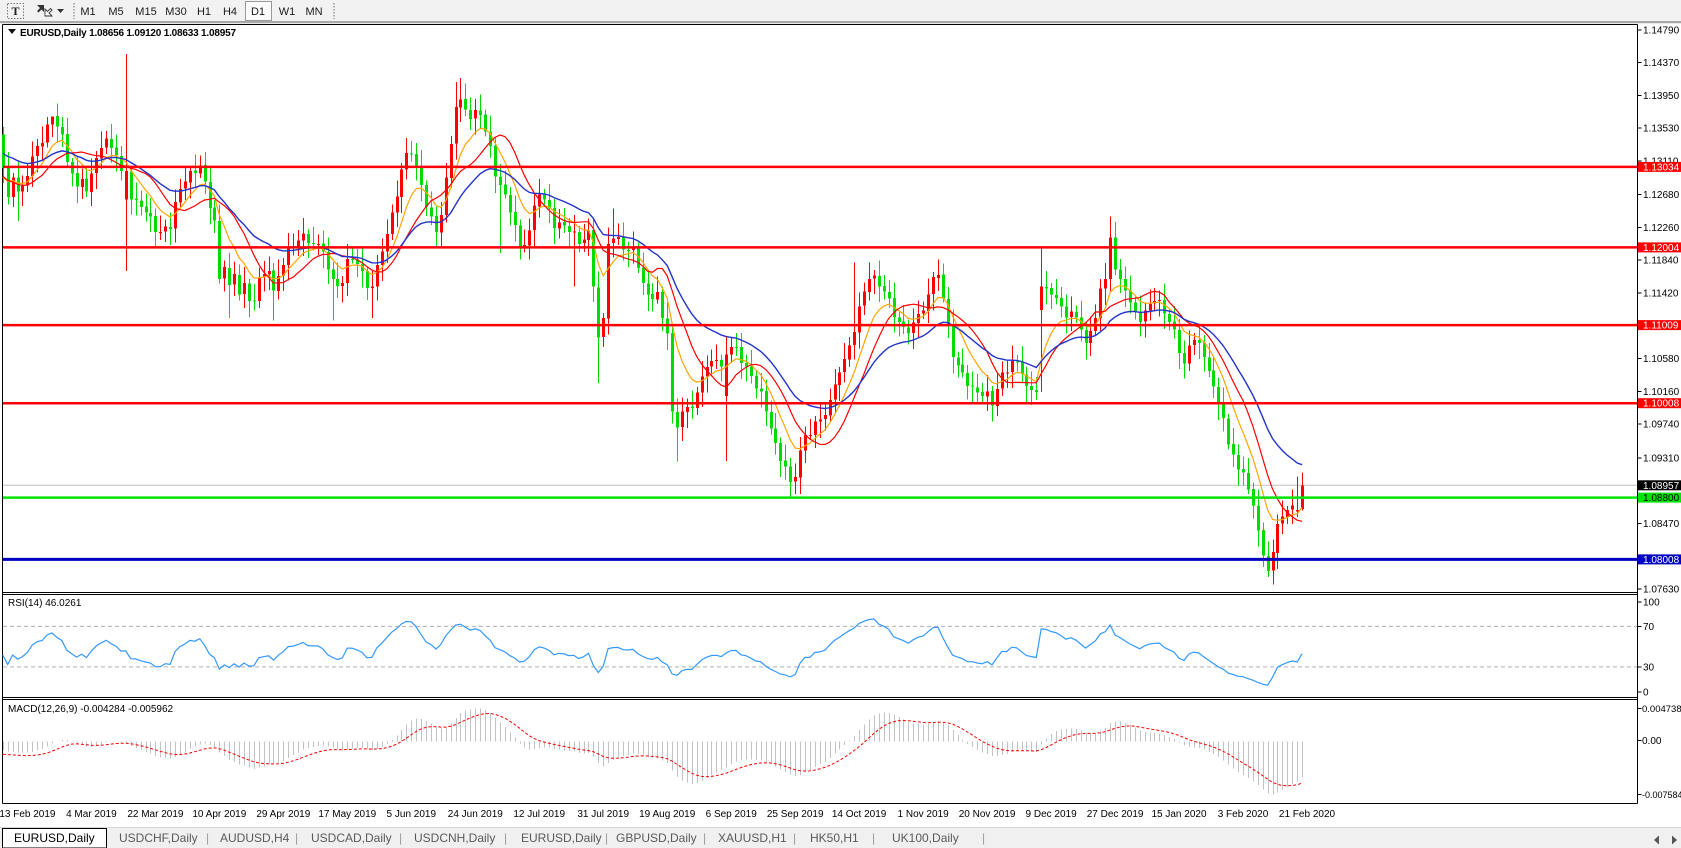 This screenshot has width=1681, height=848. I want to click on svg-text: 0, so click(1646, 693).